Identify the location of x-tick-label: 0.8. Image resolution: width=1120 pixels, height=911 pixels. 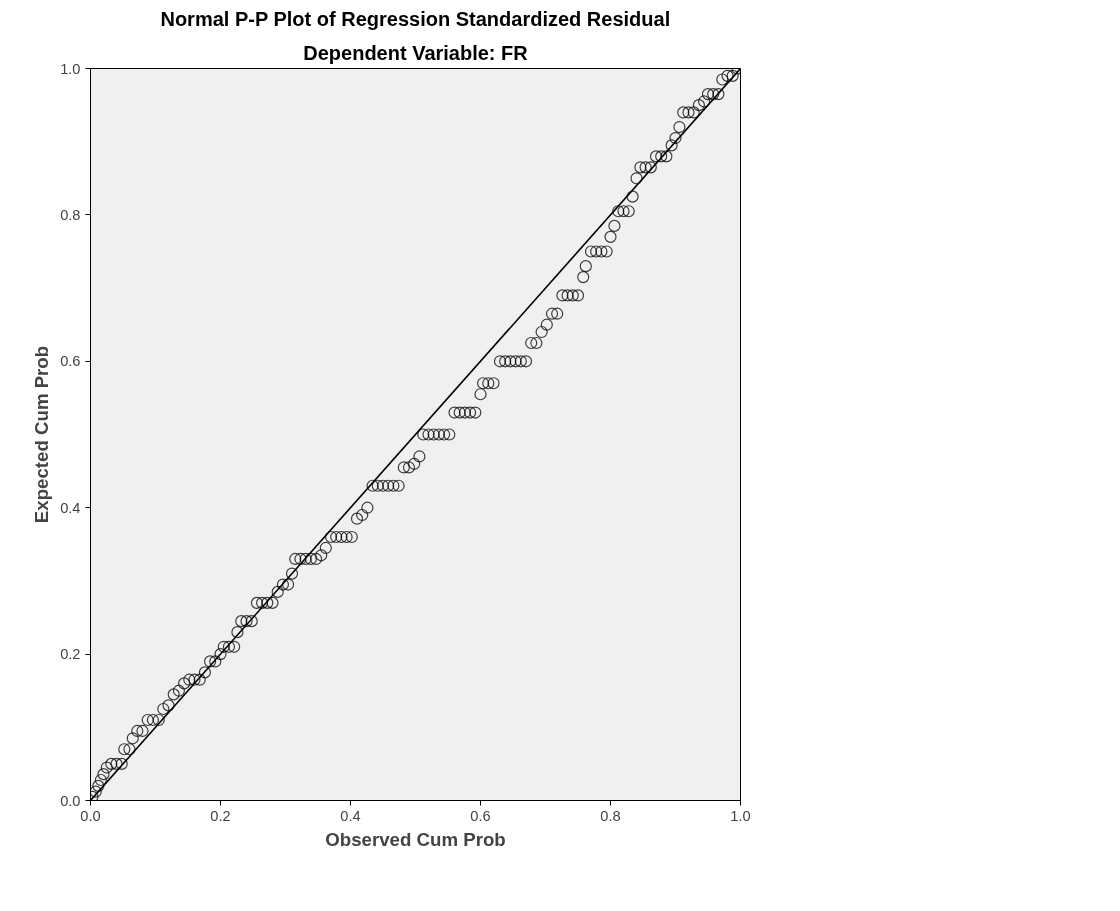
(610, 815).